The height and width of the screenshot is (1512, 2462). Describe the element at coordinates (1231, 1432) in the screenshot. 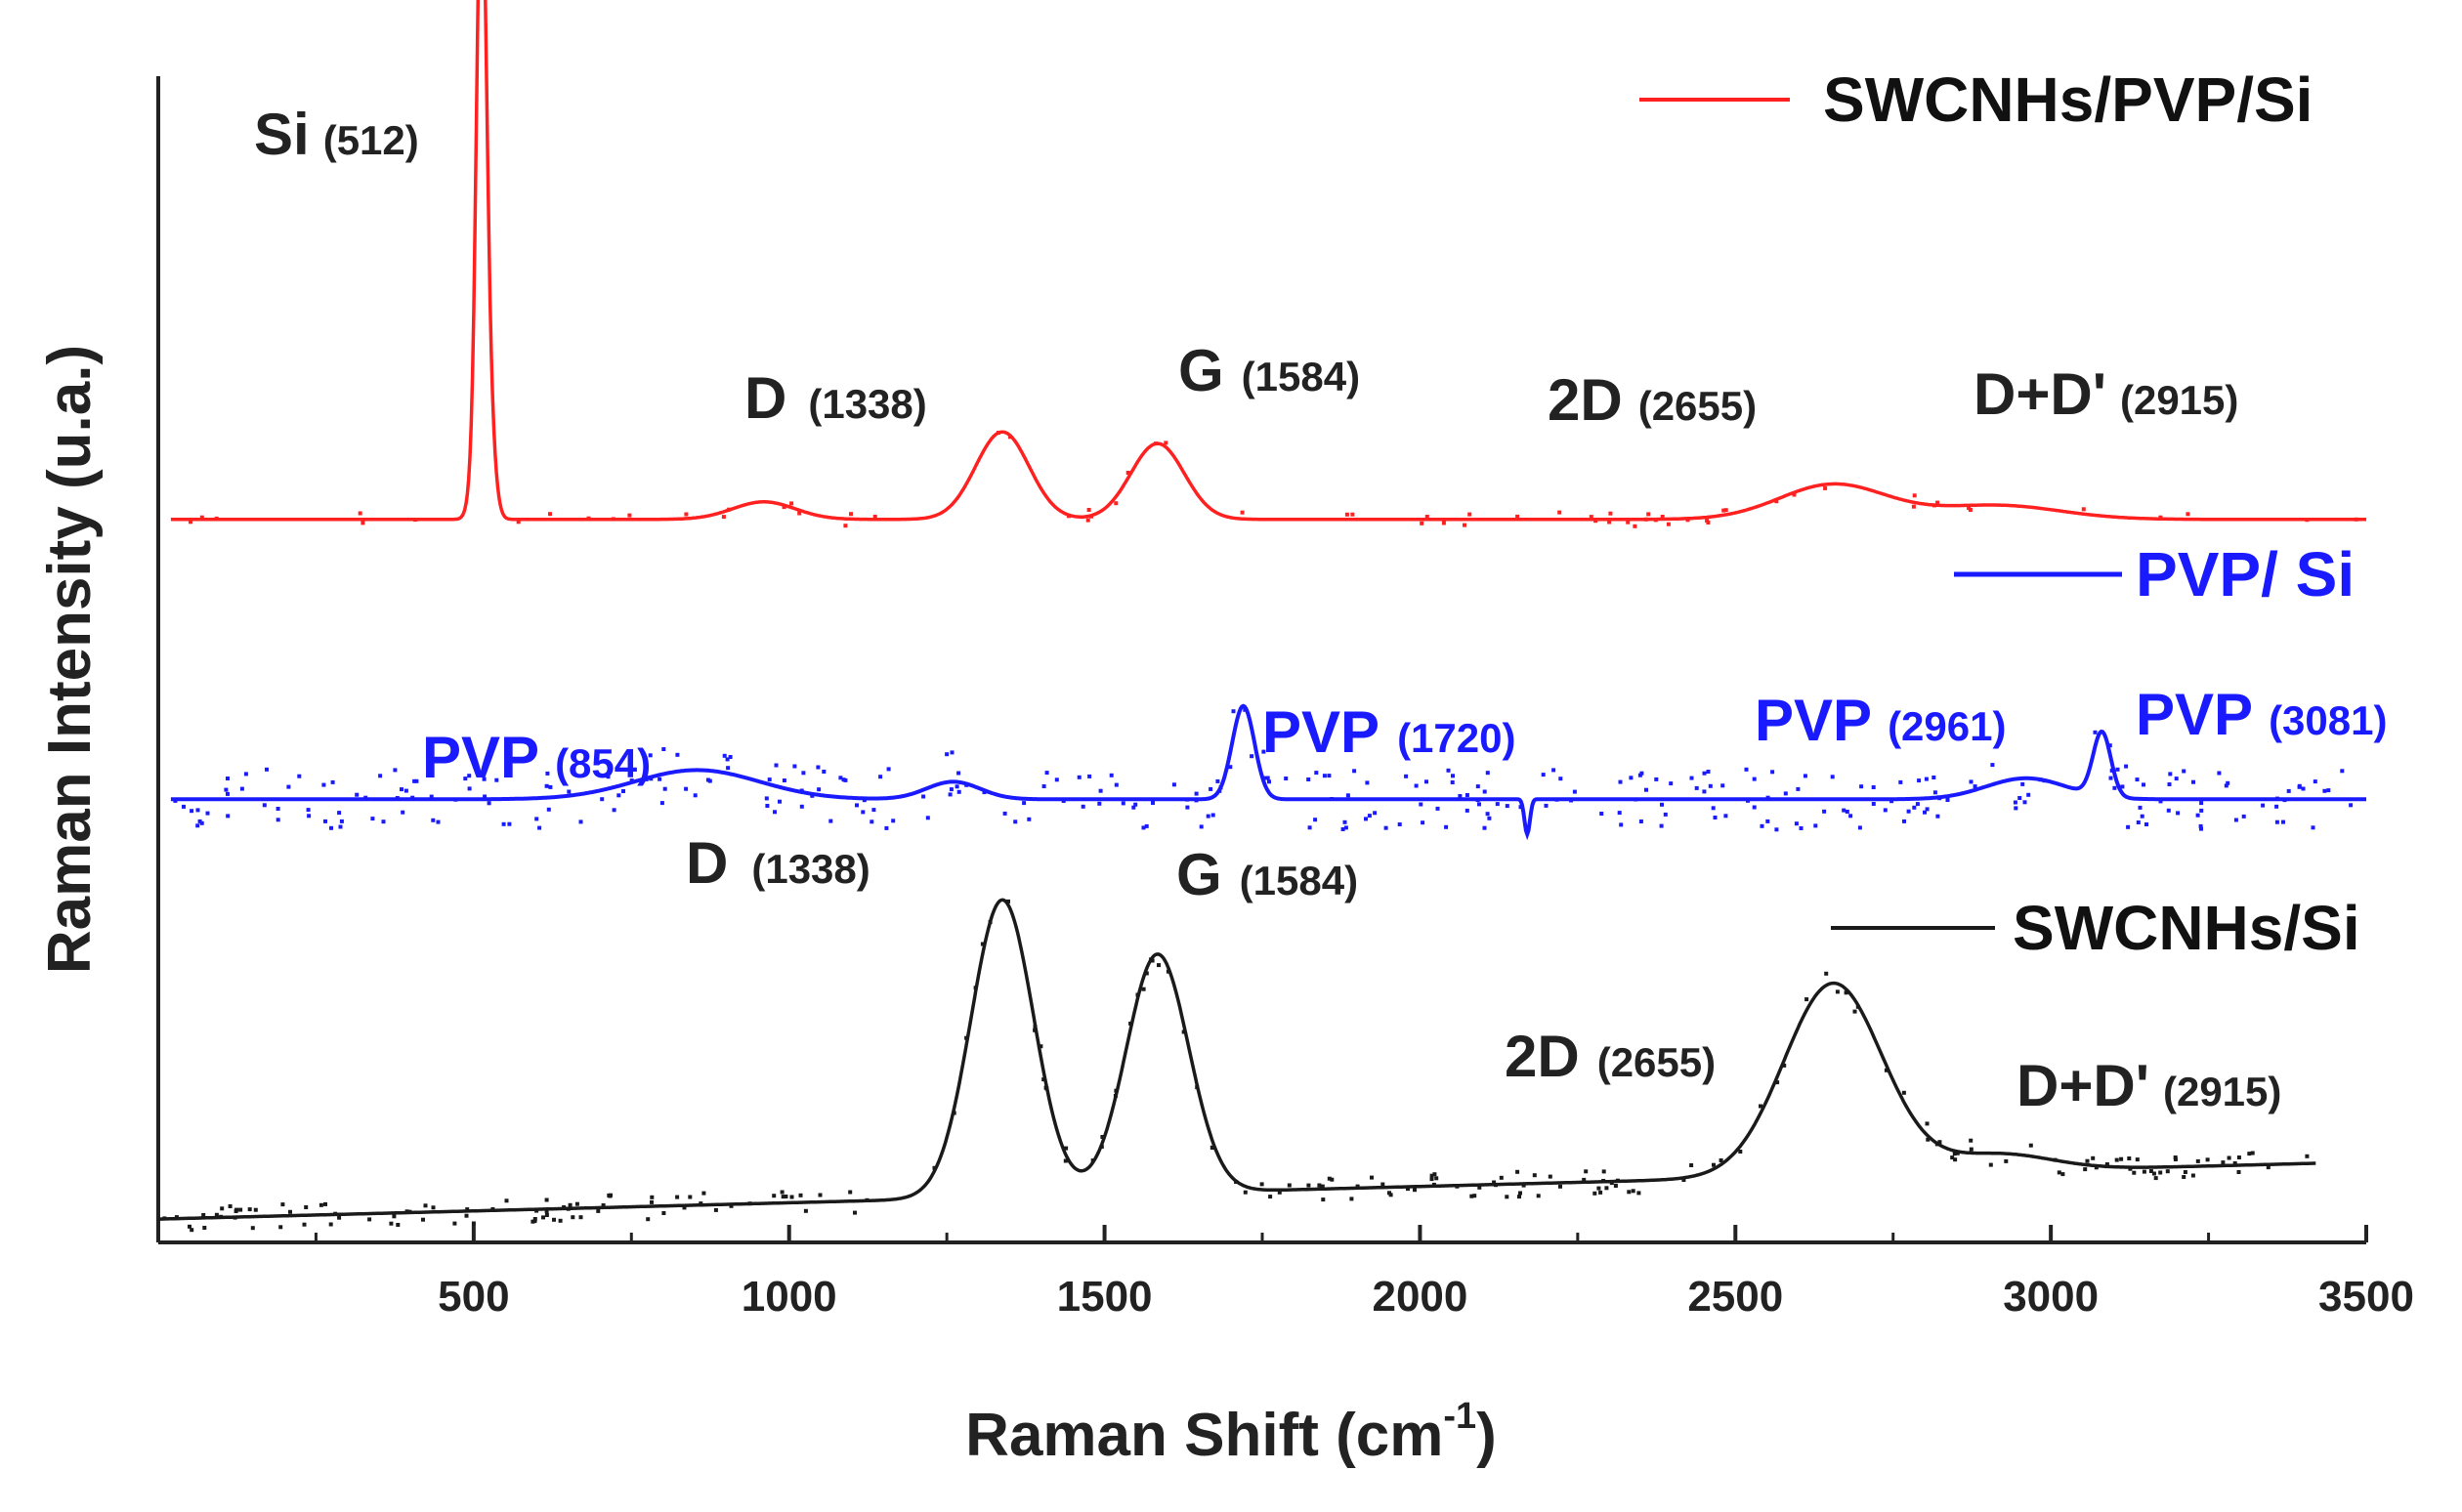

I see `x-axis-title: Raman Shift (cm-1)` at that location.